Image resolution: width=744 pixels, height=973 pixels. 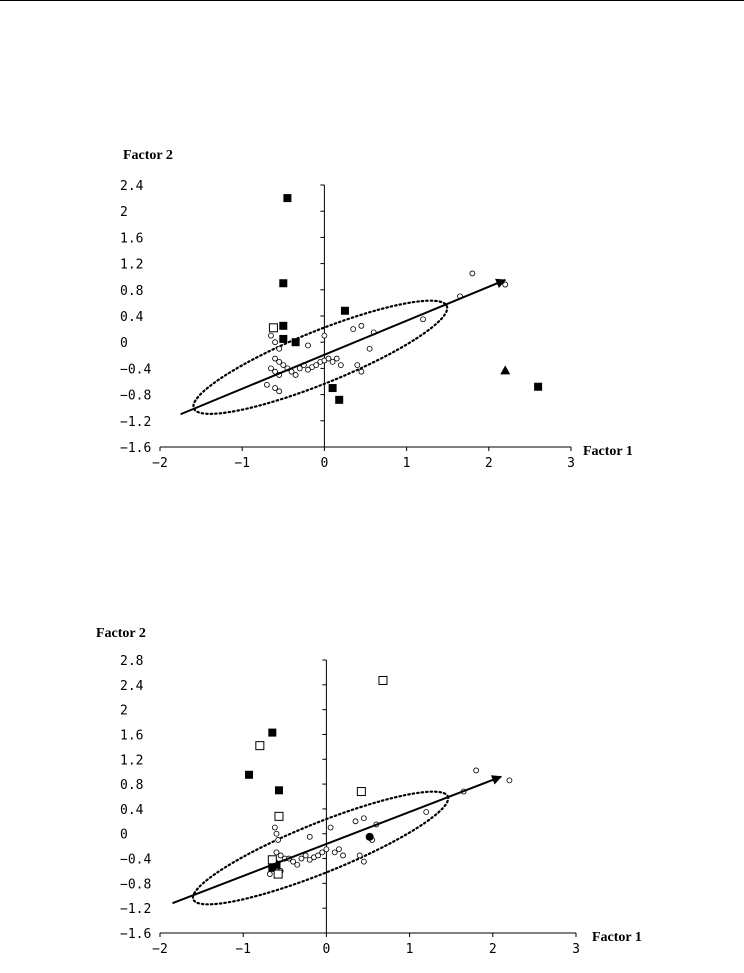 What do you see at coordinates (407, 463) in the screenshot?
I see `x-tick-label: 1` at bounding box center [407, 463].